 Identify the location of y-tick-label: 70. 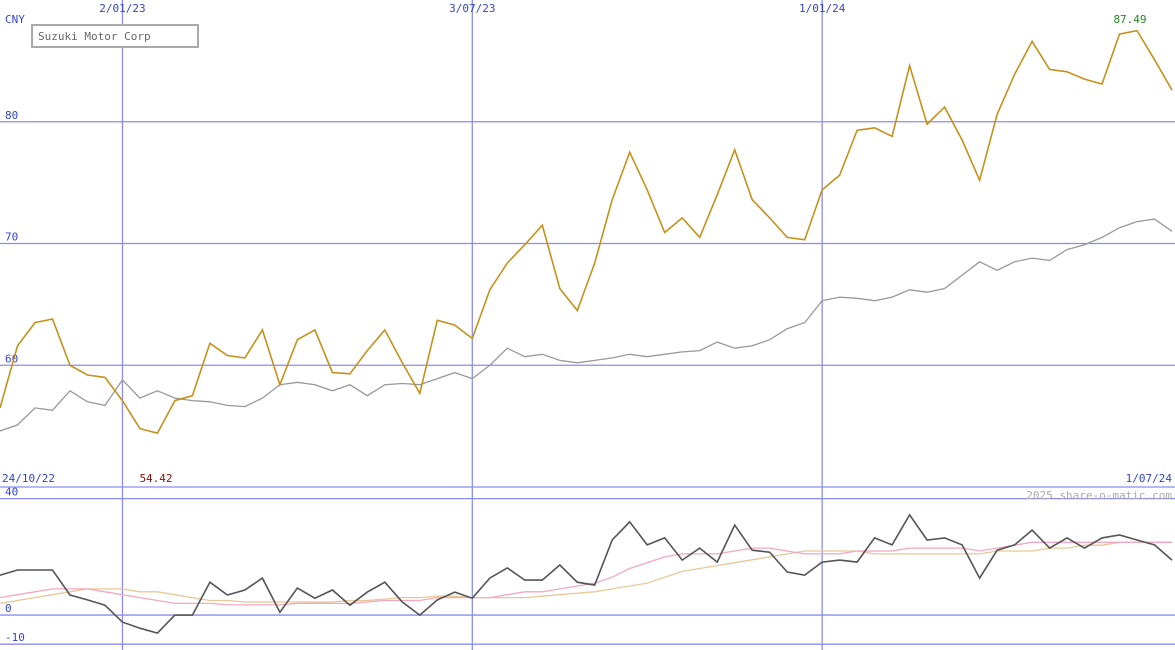
(11, 237).